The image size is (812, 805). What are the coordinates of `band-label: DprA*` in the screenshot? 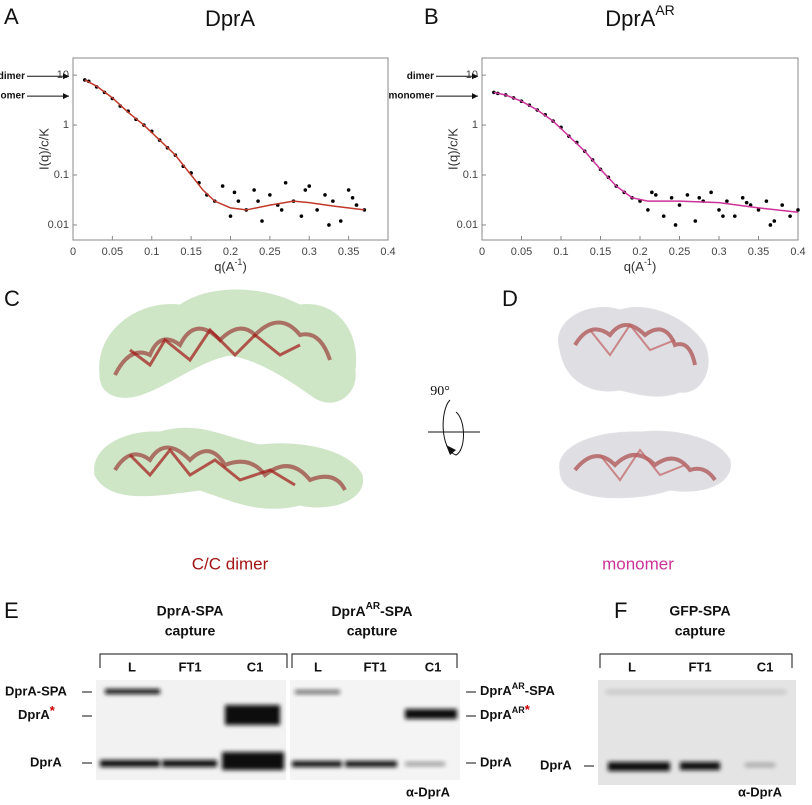 It's located at (37, 712).